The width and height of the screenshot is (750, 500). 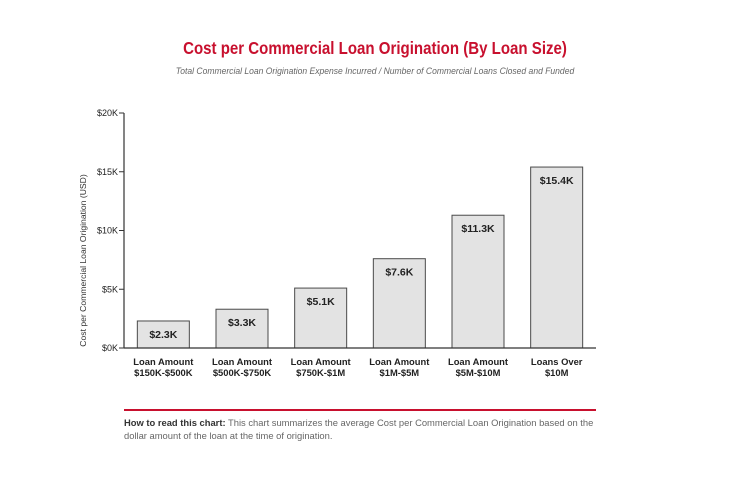 I want to click on y-tick-label: $5K, so click(x=110, y=289).